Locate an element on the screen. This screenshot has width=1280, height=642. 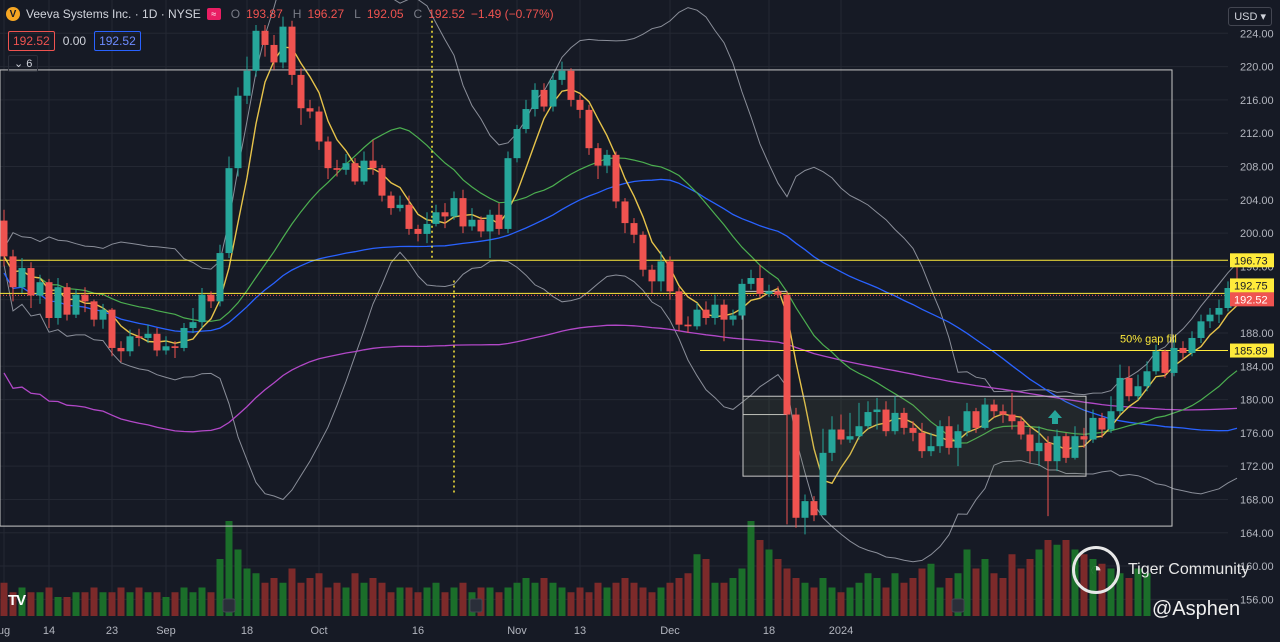
up-arrow-icon is located at coordinates (1055, 417).